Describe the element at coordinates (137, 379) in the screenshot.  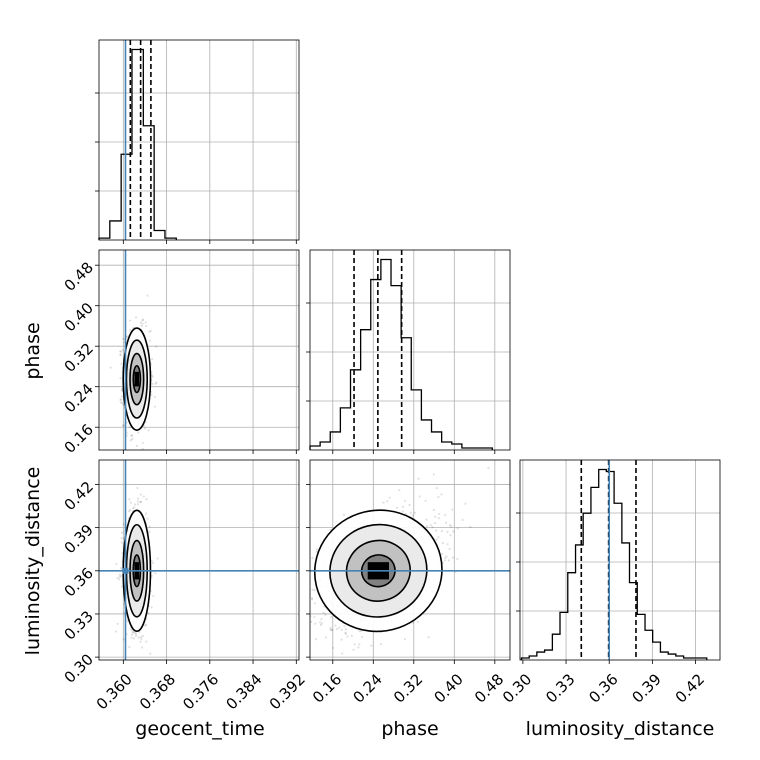
I see `density-peak` at that location.